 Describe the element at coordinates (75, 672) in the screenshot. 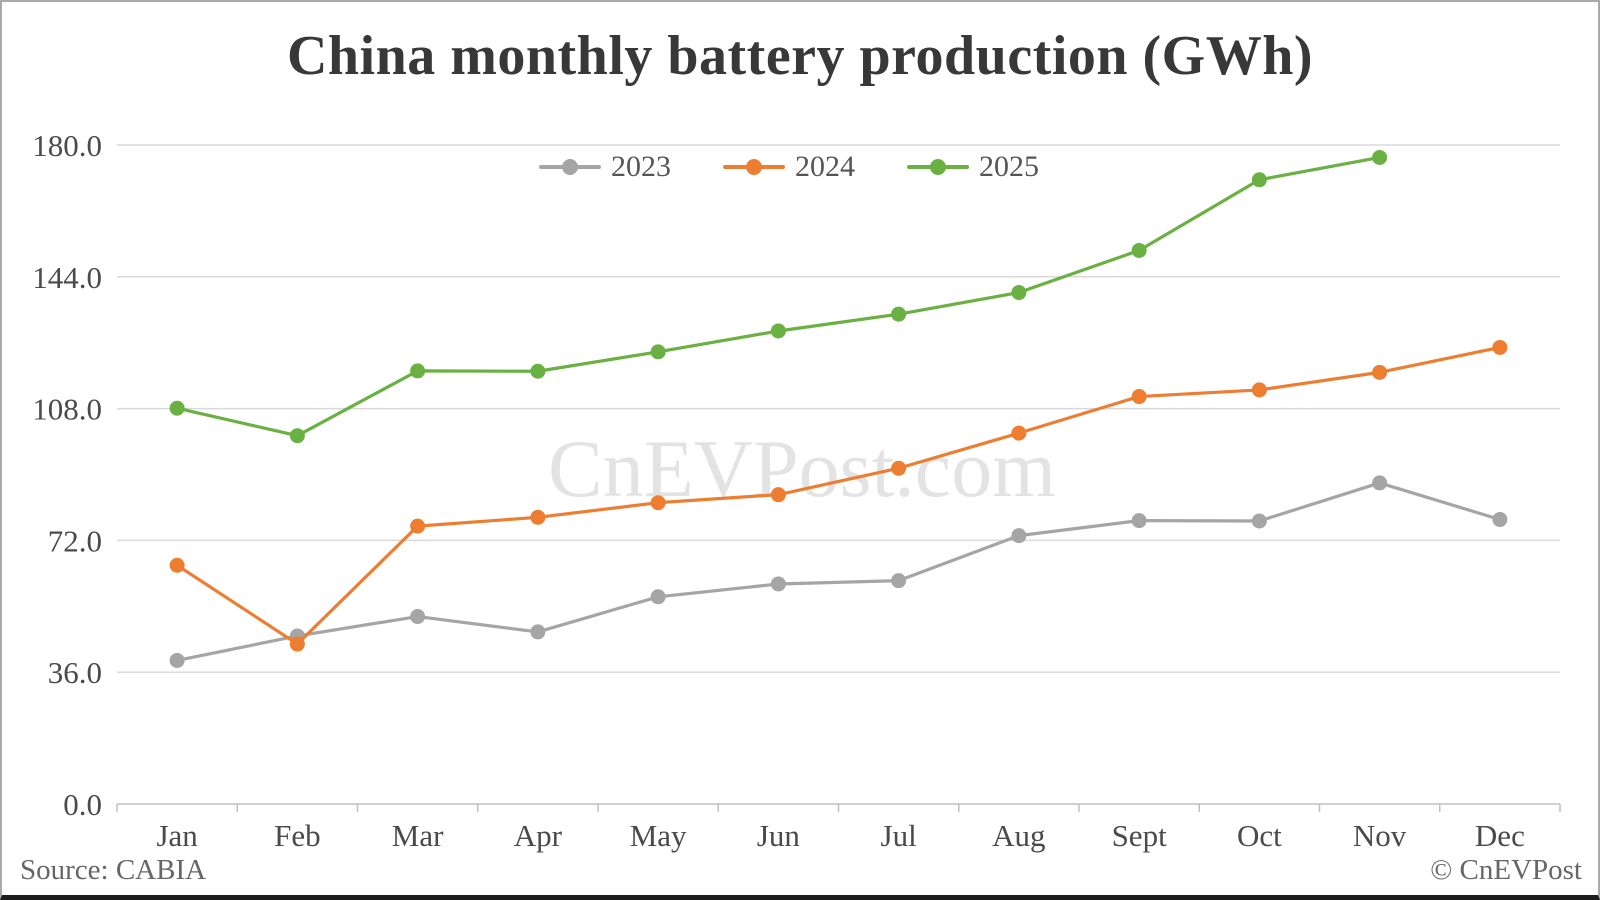

I see `y-axis-label: 36.0` at that location.